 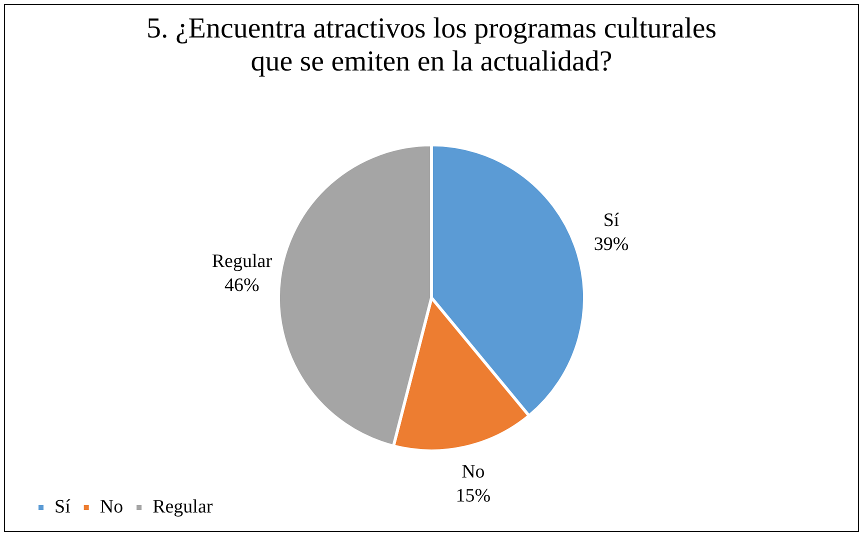 I want to click on legend-label: No, so click(x=112, y=507).